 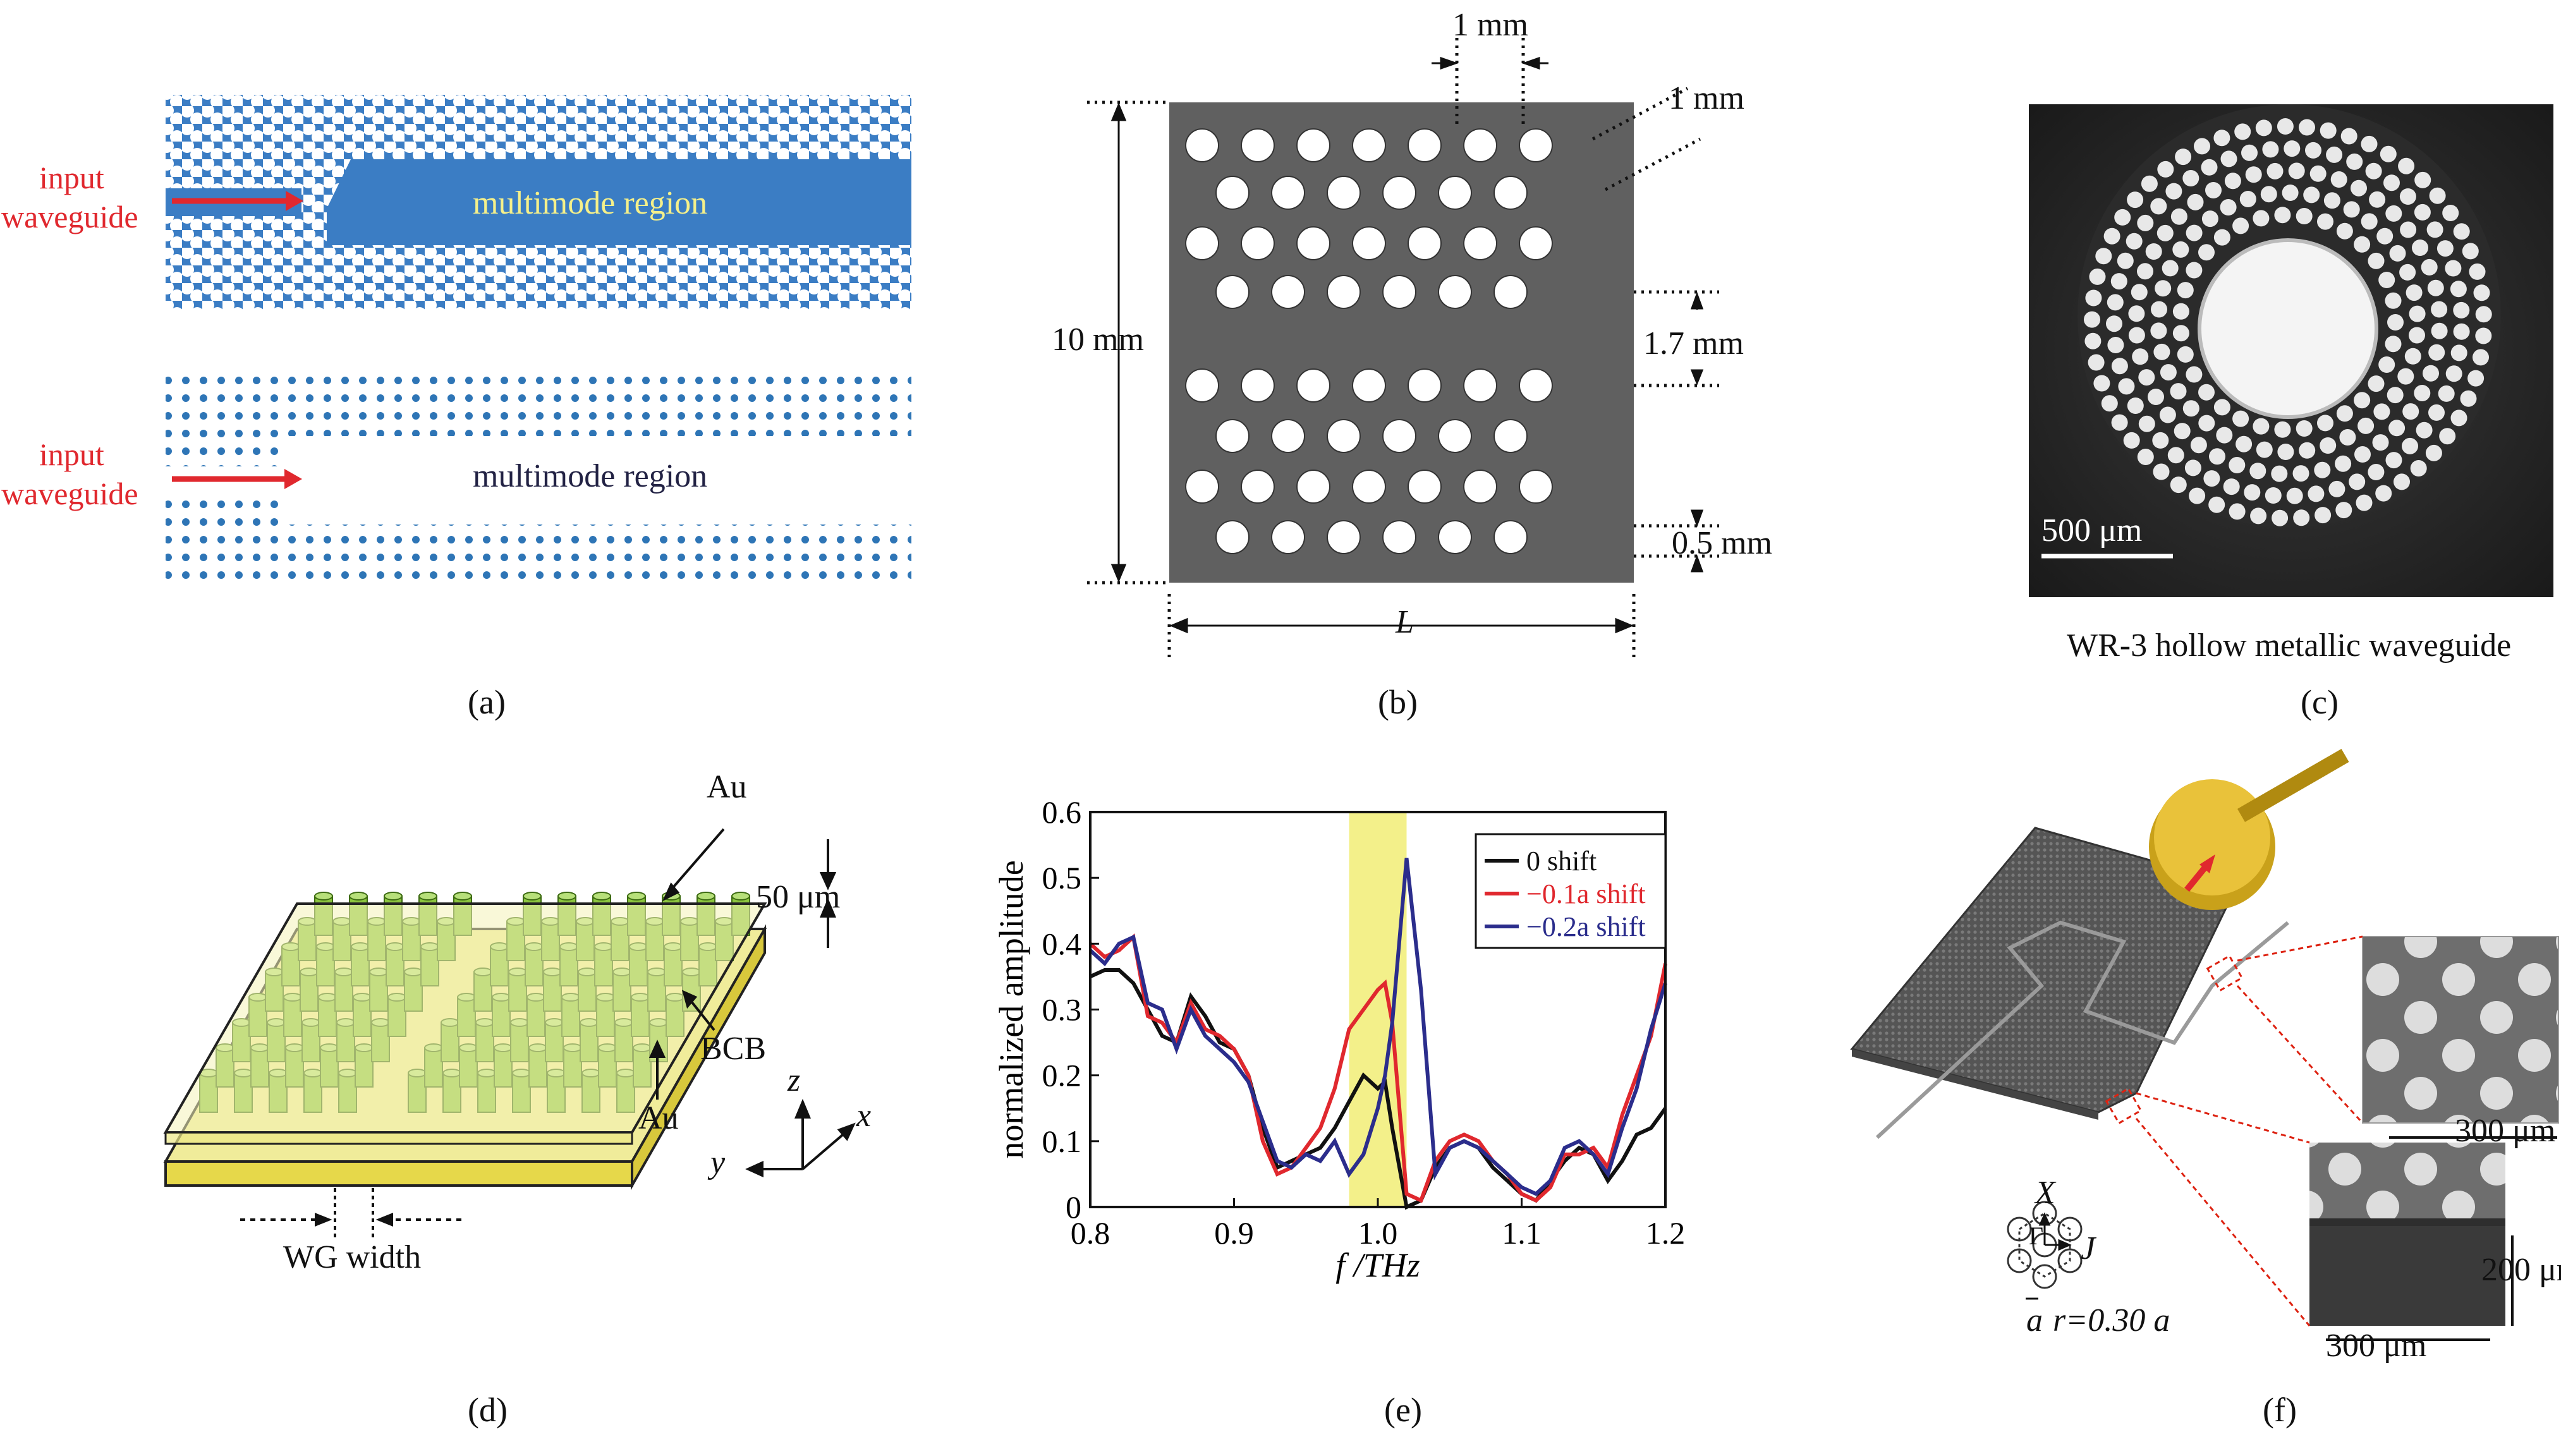 I want to click on series-line, so click(x=1377, y=1068).